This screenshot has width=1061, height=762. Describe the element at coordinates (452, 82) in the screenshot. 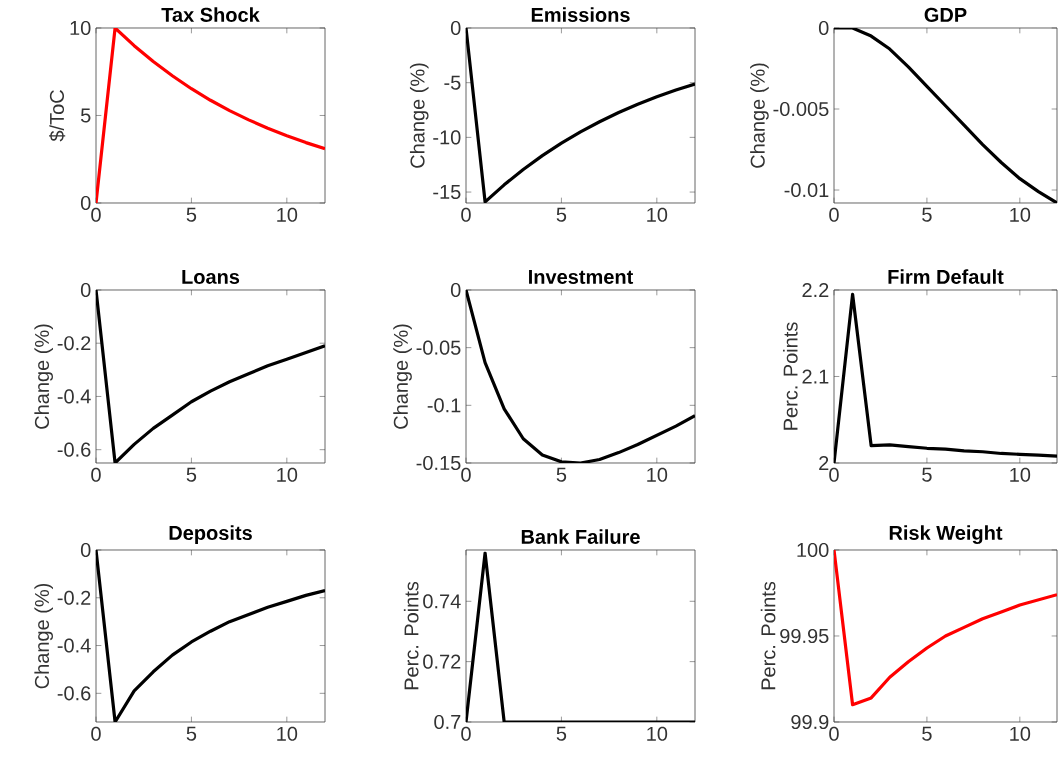

I see `y-tick-label: -5` at that location.